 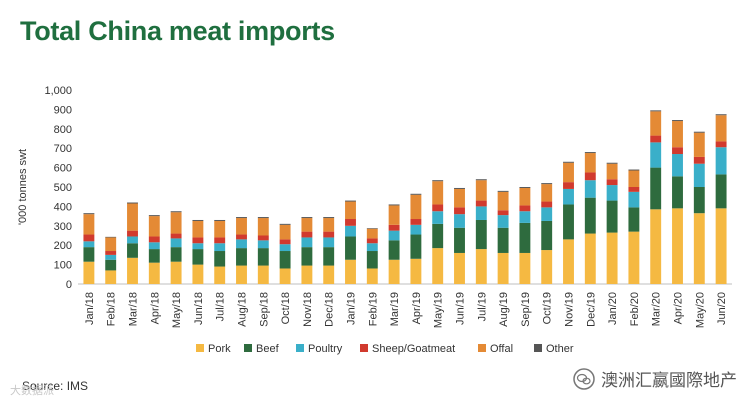 What do you see at coordinates (243, 309) in the screenshot?
I see `x-tick-label: Aug/18` at bounding box center [243, 309].